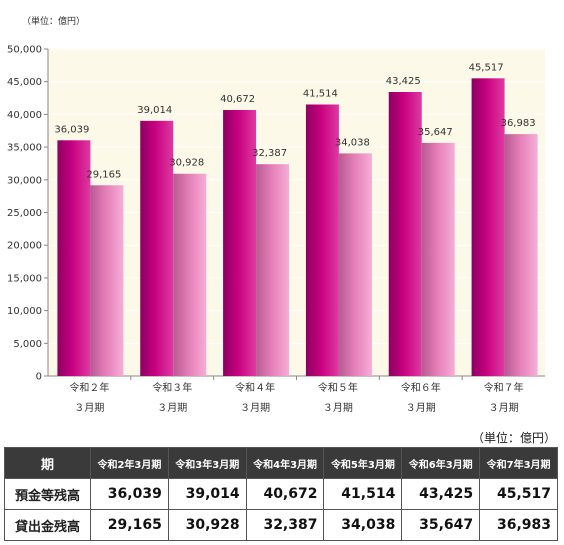 This screenshot has height=545, width=564. I want to click on table-cell: 36,983, so click(518, 525).